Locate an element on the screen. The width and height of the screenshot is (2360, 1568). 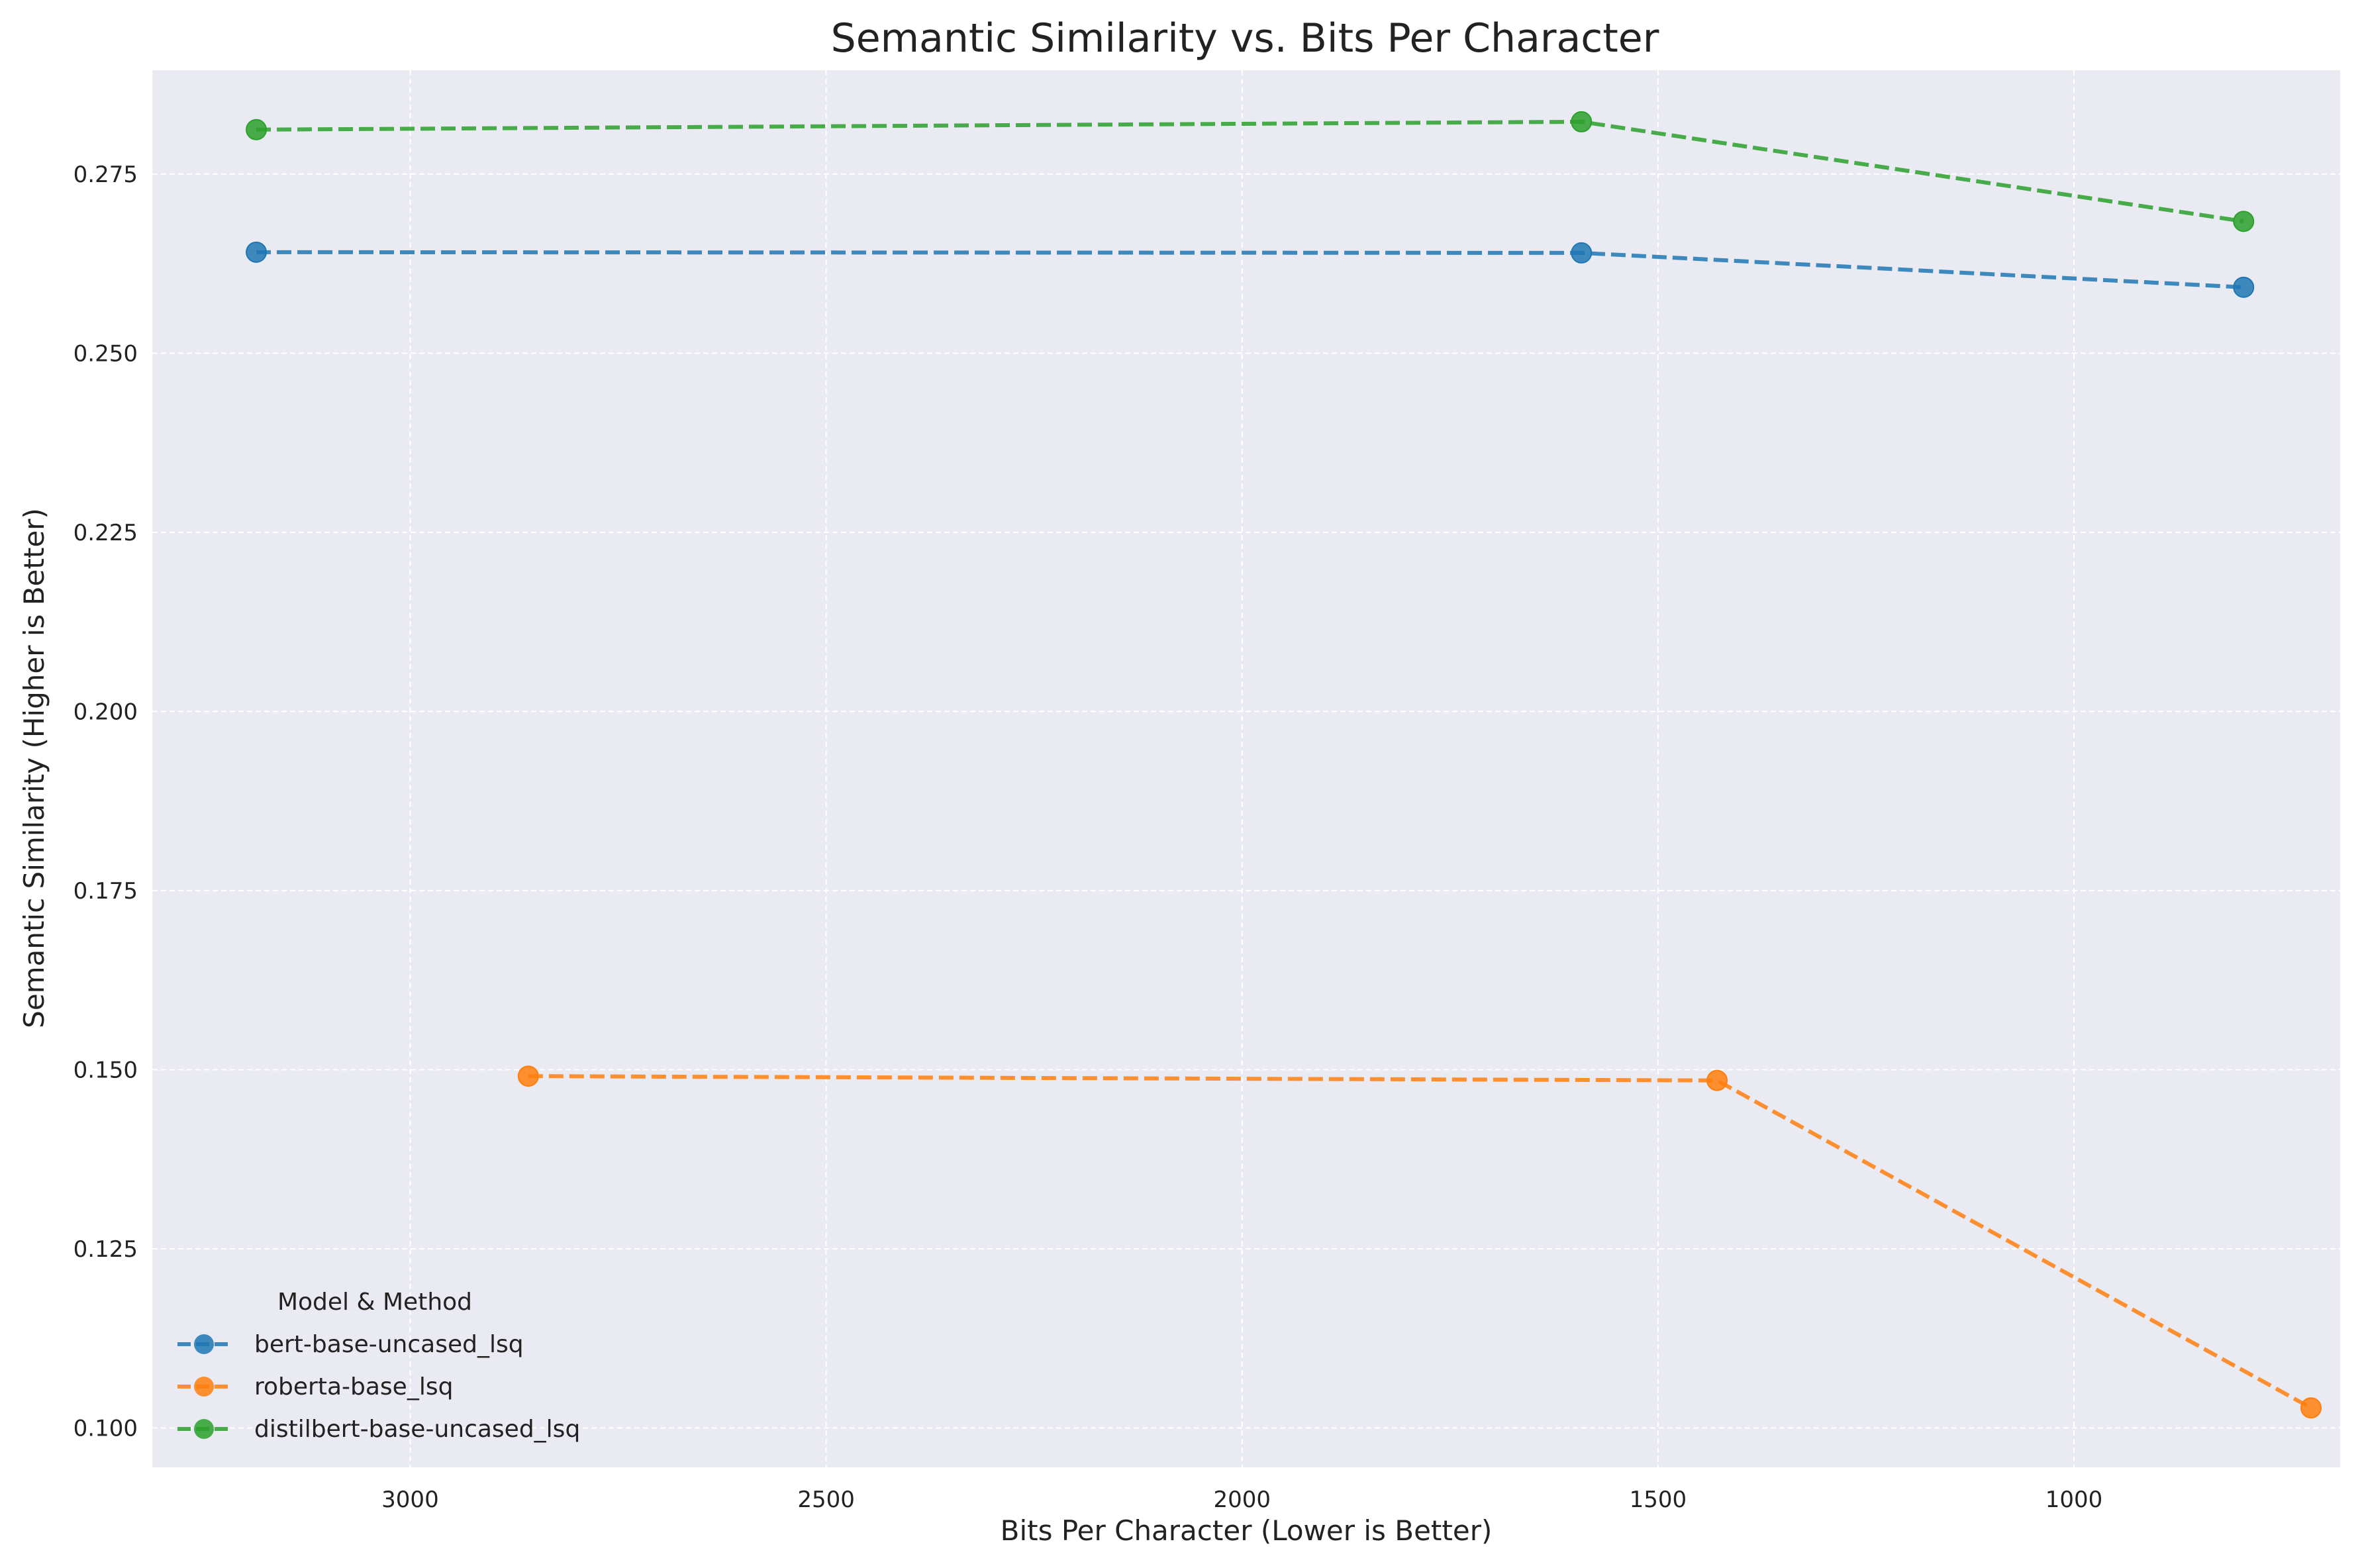
x-axis-ticks: 3000 2500 2000 1500 1000 is located at coordinates (1241, 1500).